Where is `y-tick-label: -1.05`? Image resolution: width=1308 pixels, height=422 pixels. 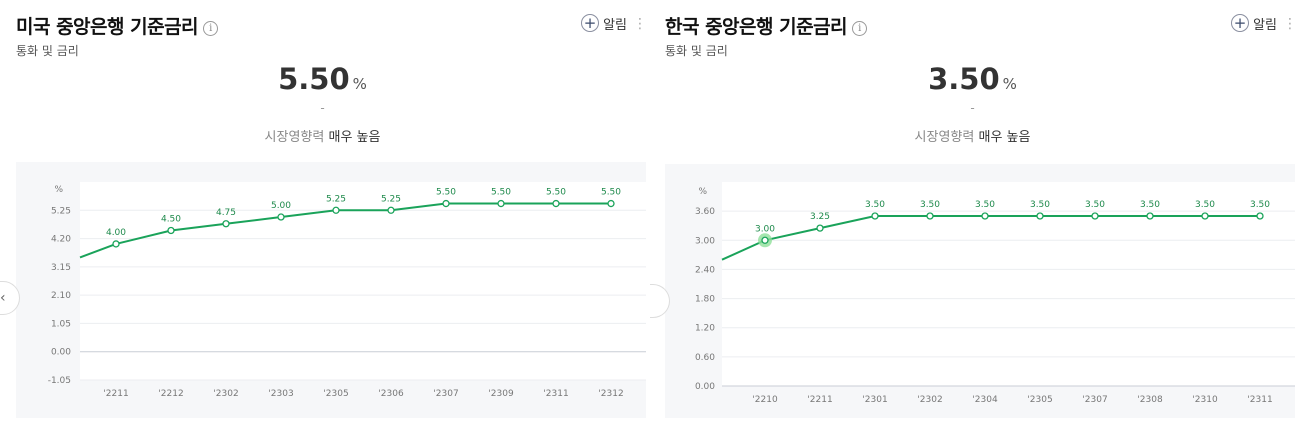
y-tick-label: -1.05 is located at coordinates (59, 381).